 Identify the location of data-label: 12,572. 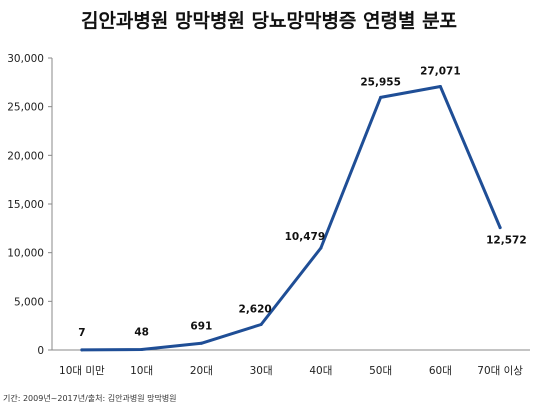
(506, 241).